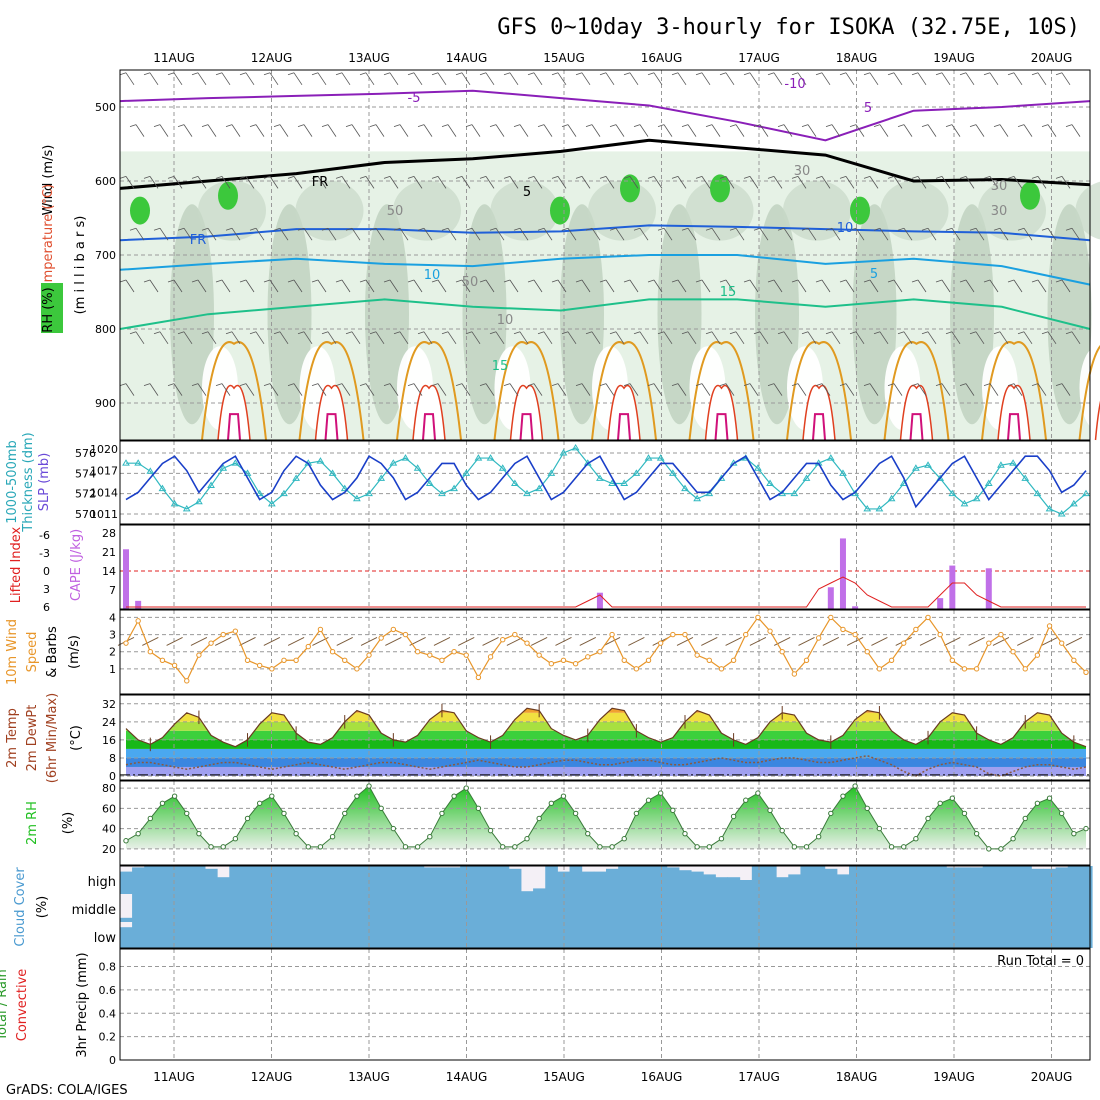 Image resolution: width=1100 pixels, height=1100 pixels. What do you see at coordinates (112, 590) in the screenshot?
I see `y-tick-label-right: 7` at bounding box center [112, 590].